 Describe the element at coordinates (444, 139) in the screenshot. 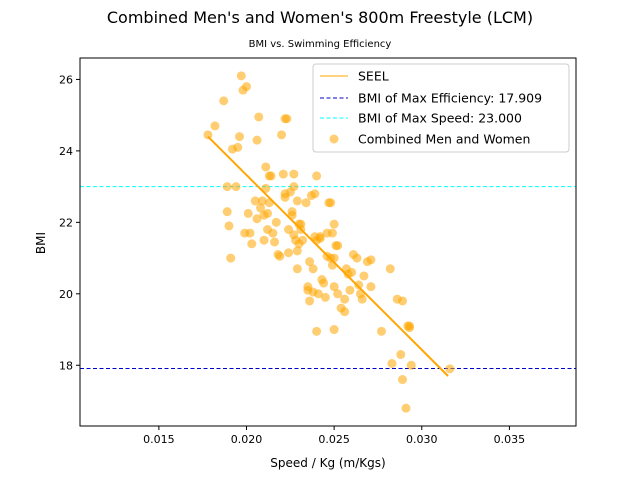

I see `legend-points-label: Combined Men and Women` at that location.